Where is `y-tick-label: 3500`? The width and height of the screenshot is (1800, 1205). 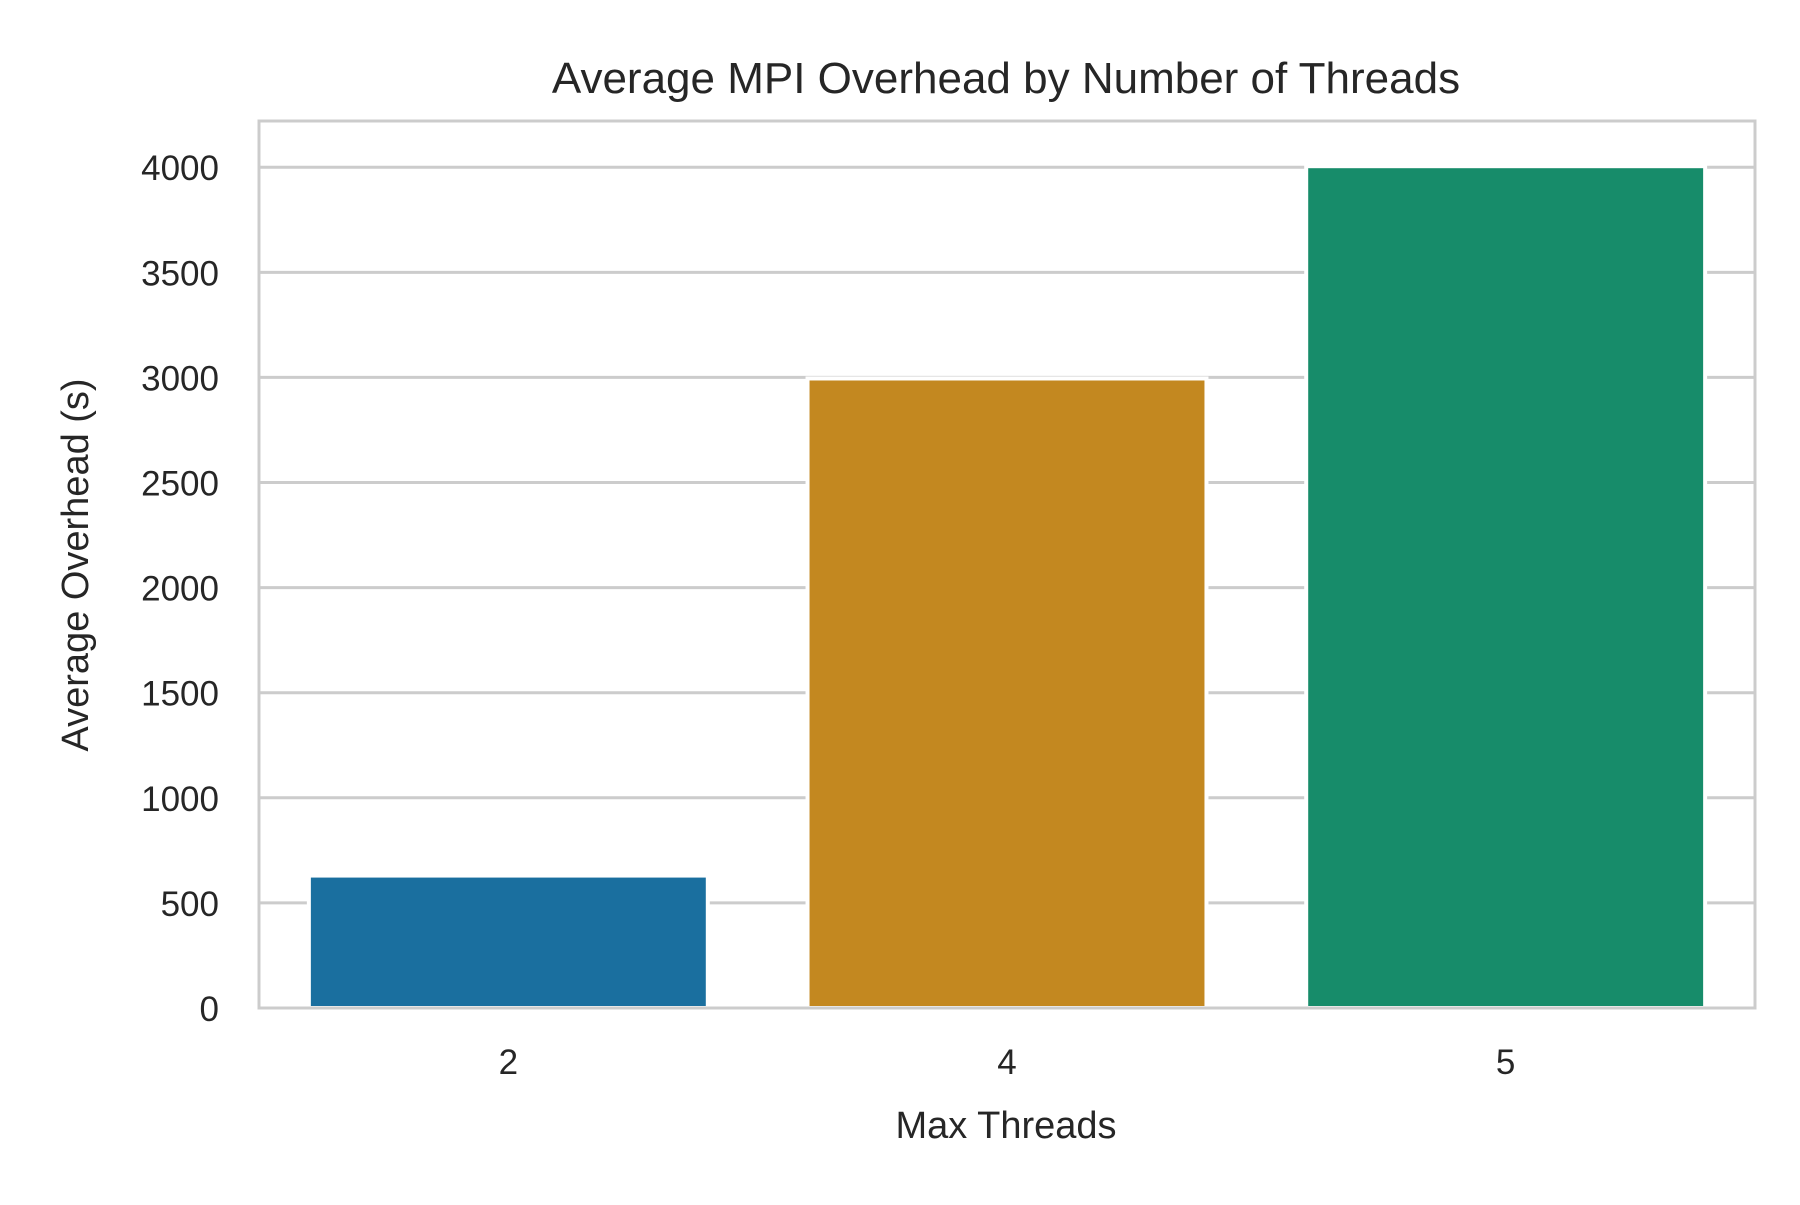
y-tick-label: 3500 is located at coordinates (180, 273).